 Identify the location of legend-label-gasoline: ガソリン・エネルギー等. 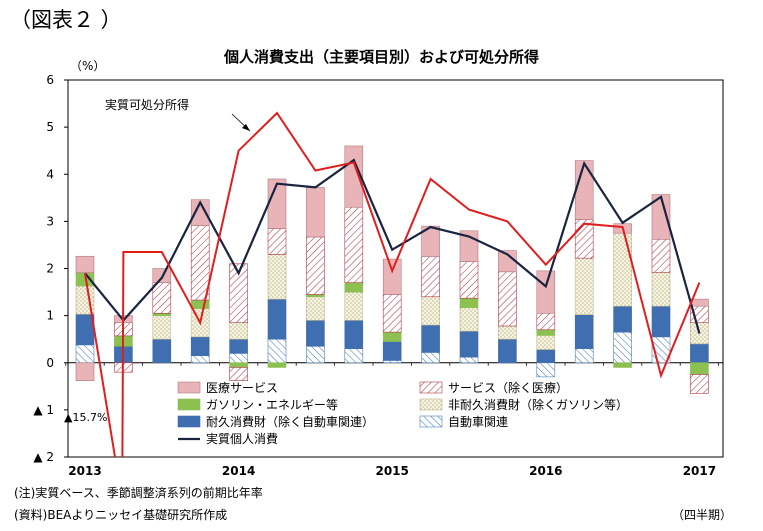
(272, 405).